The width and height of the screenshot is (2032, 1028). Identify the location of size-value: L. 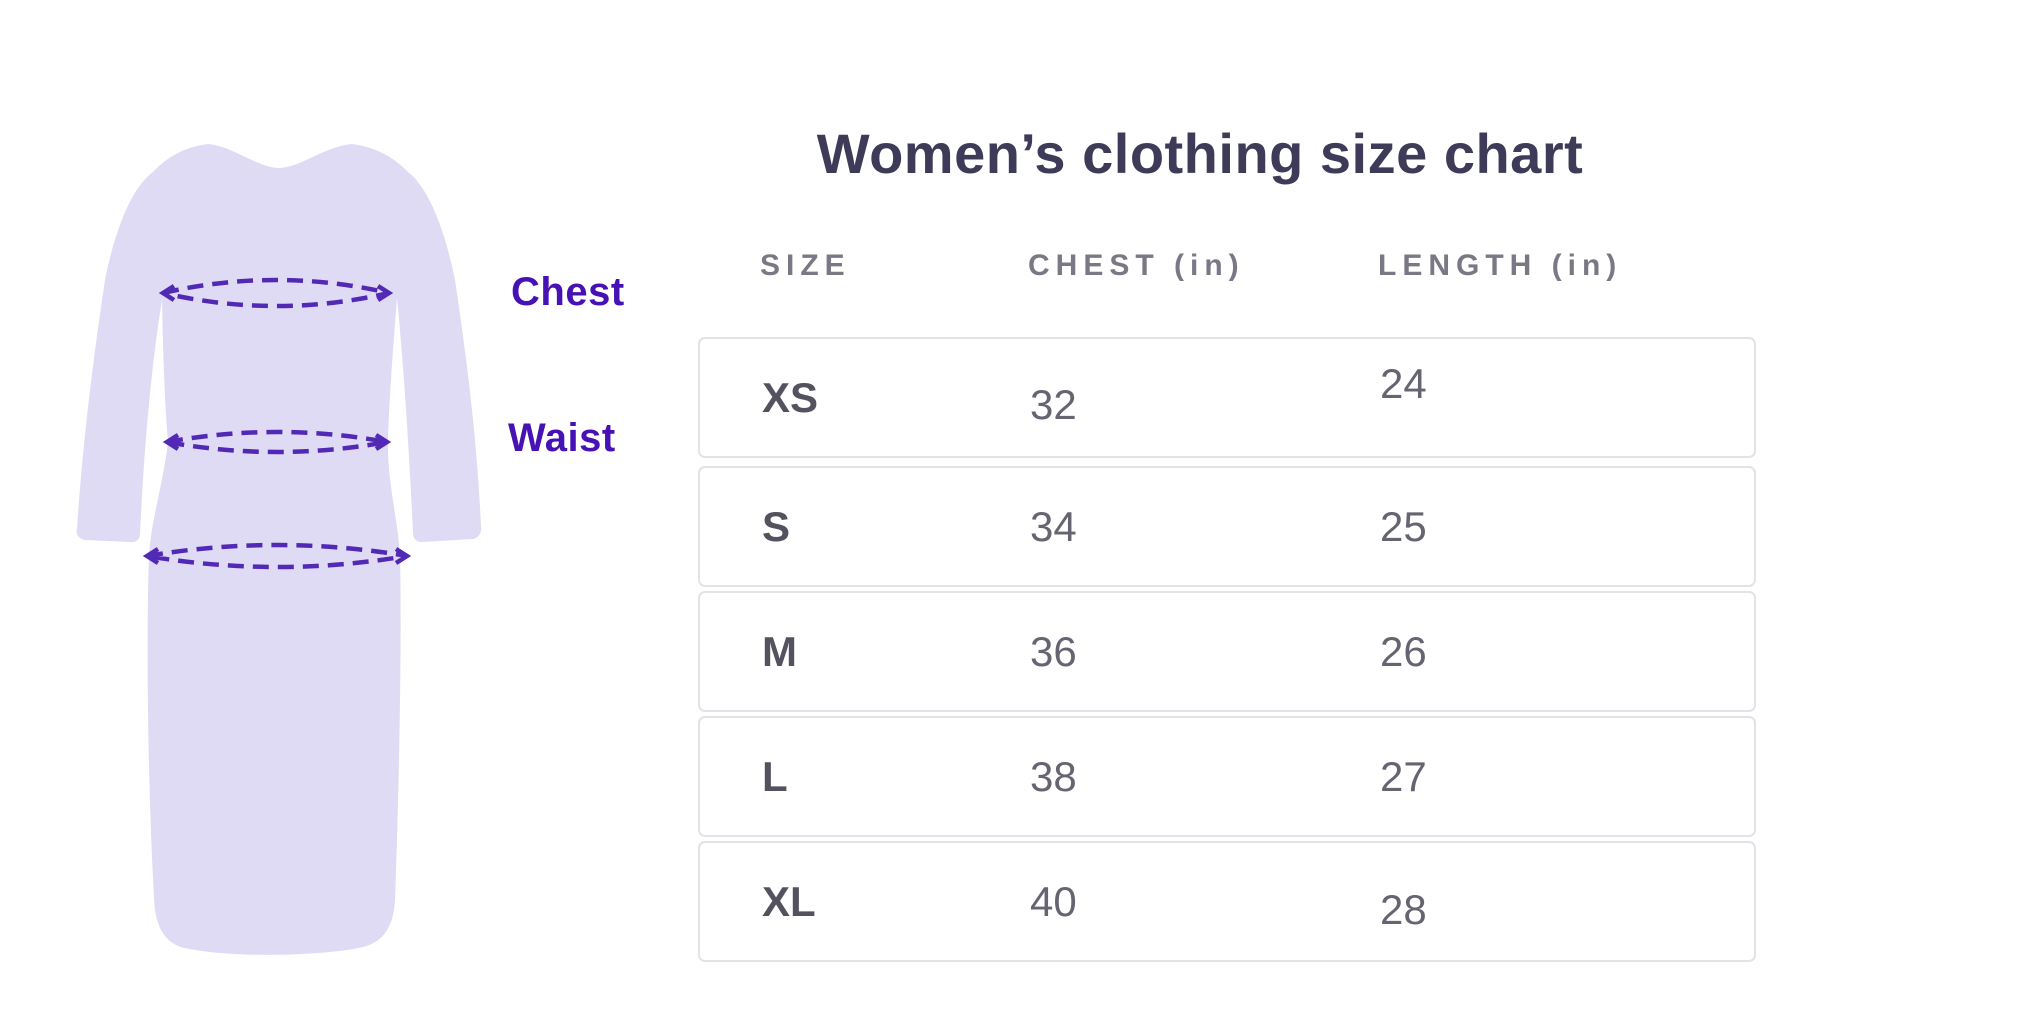
(775, 776).